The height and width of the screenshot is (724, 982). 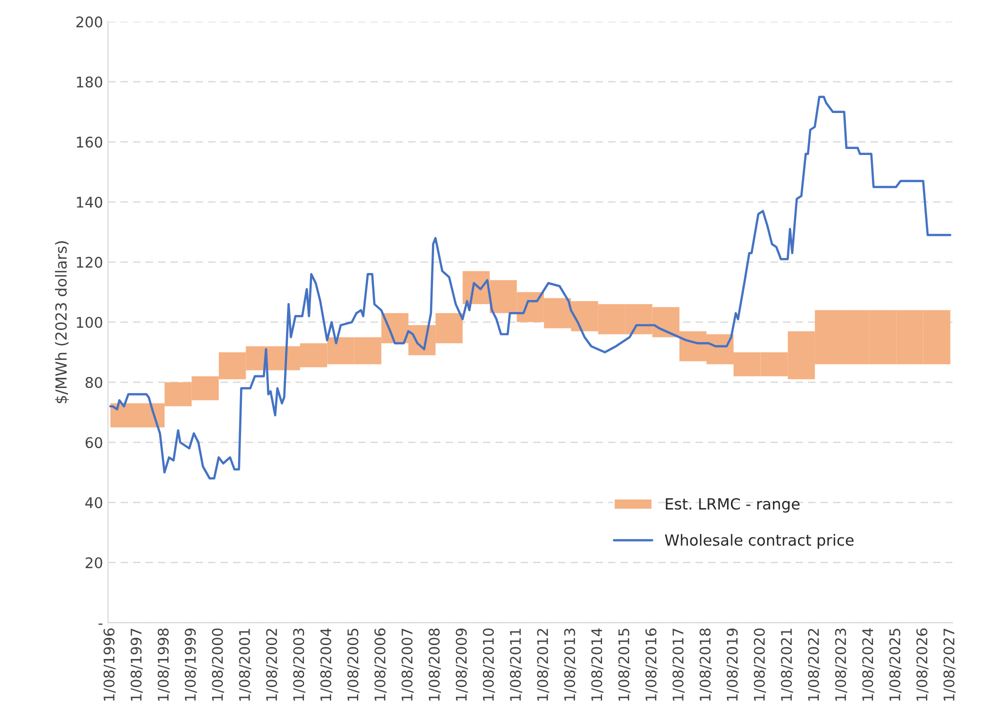 I want to click on legend-label: Wholesale contract price, so click(x=759, y=541).